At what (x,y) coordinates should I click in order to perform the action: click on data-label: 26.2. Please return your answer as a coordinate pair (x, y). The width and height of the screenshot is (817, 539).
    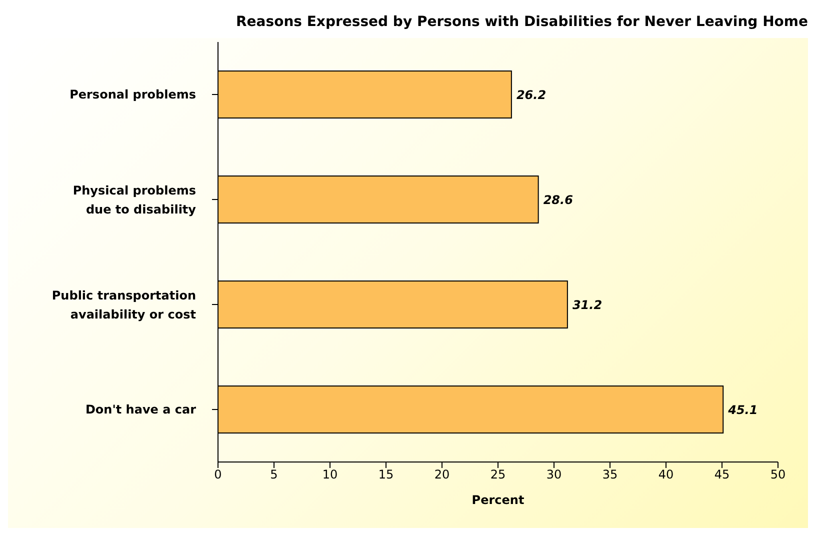
    Looking at the image, I should click on (531, 95).